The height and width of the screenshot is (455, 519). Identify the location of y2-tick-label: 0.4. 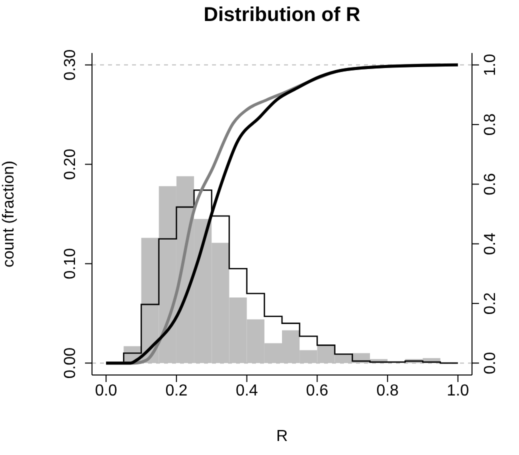
(490, 243).